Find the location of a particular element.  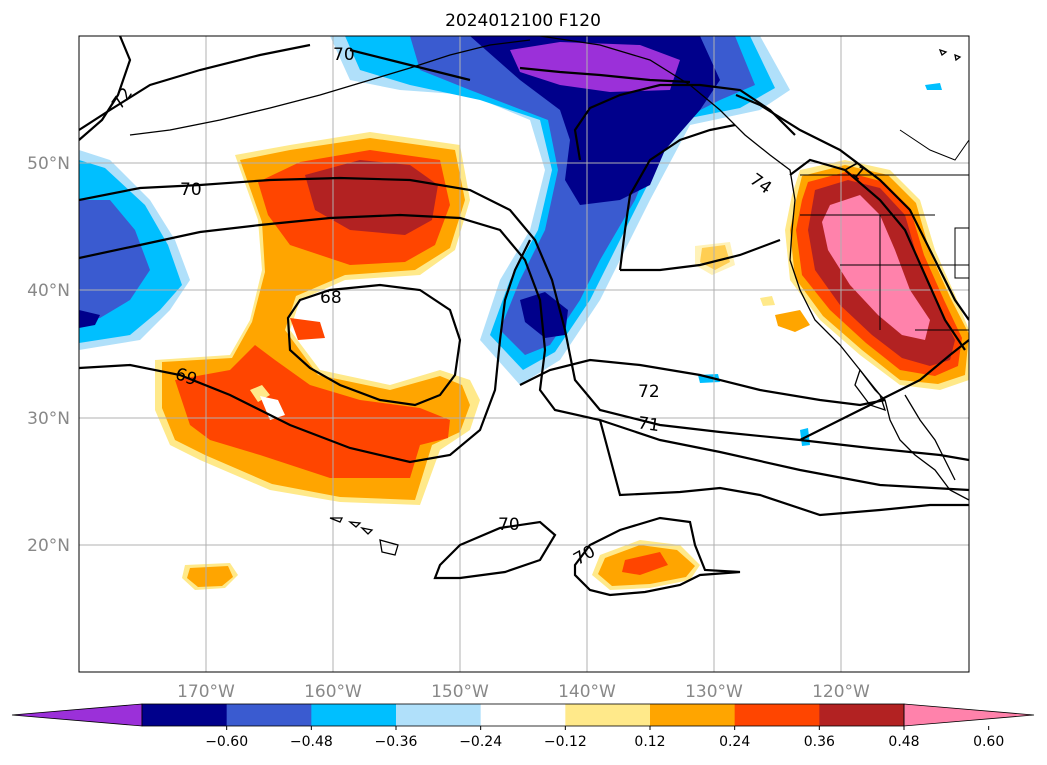

colorbar-tick-label: 0.60 is located at coordinates (988, 742).